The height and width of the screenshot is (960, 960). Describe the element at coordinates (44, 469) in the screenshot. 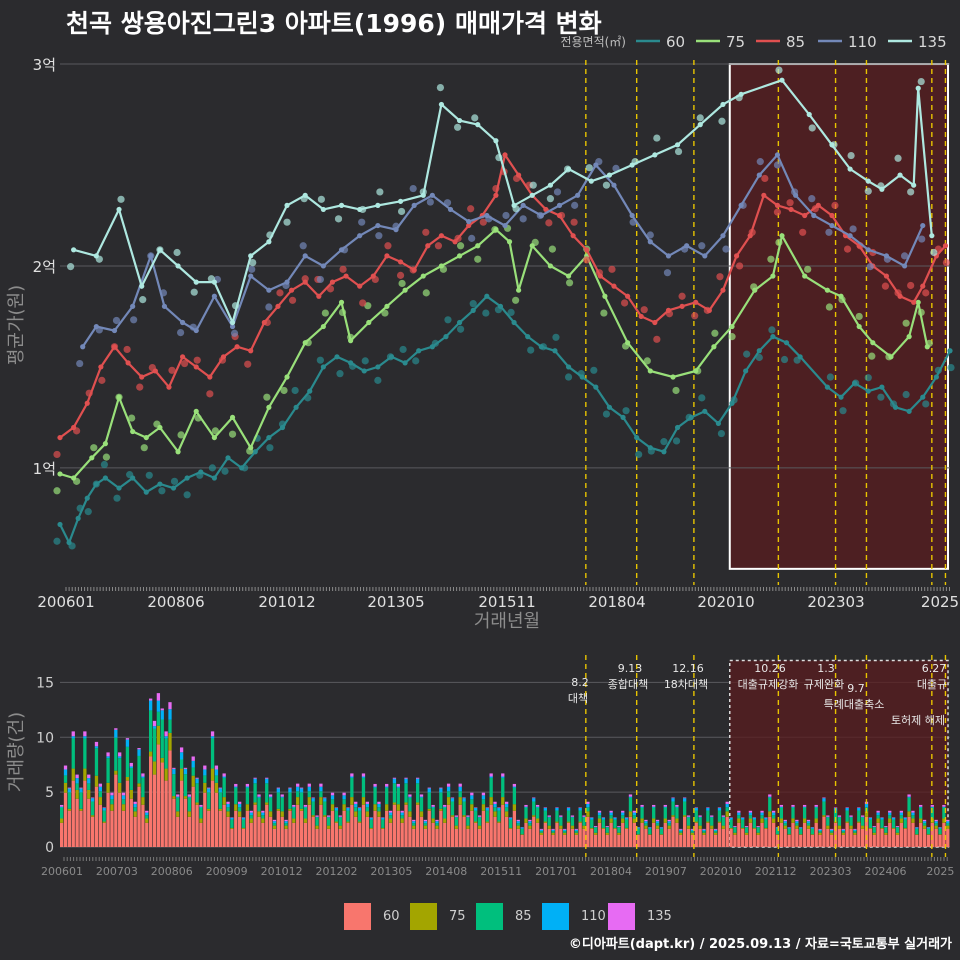

I see `y-tick-label: 1억` at that location.